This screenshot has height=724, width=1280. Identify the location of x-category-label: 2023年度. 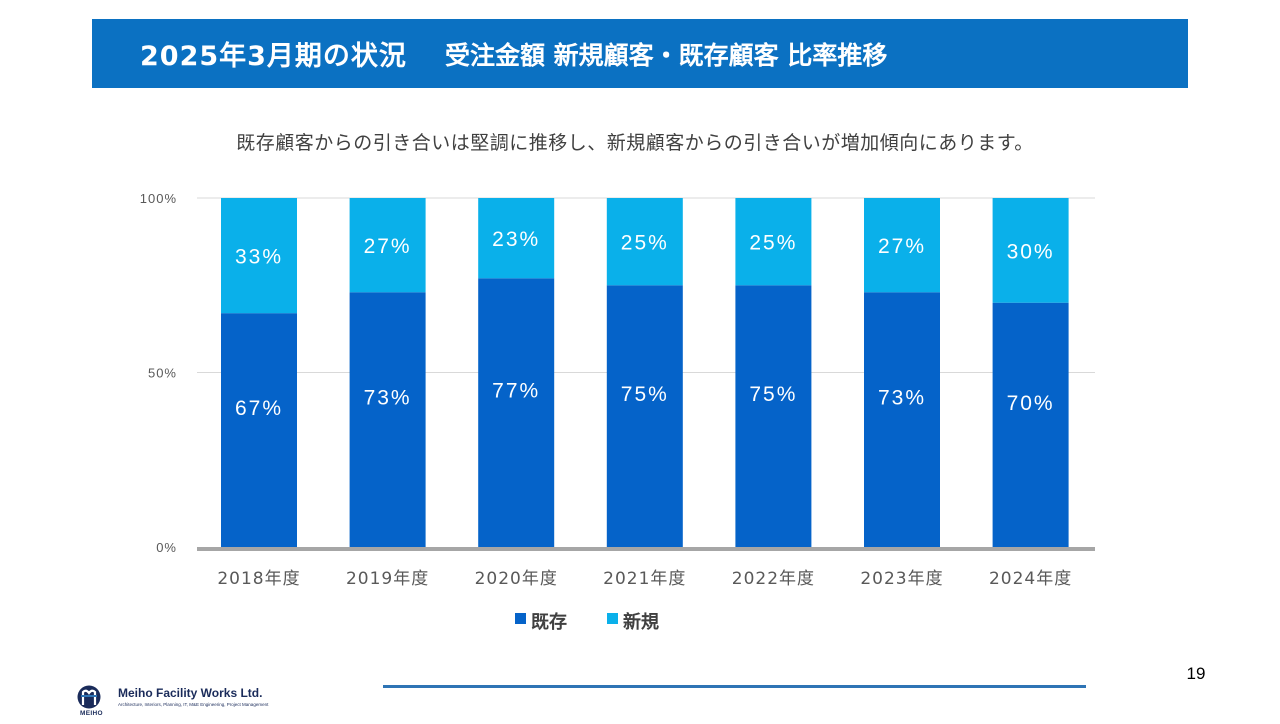
(901, 579).